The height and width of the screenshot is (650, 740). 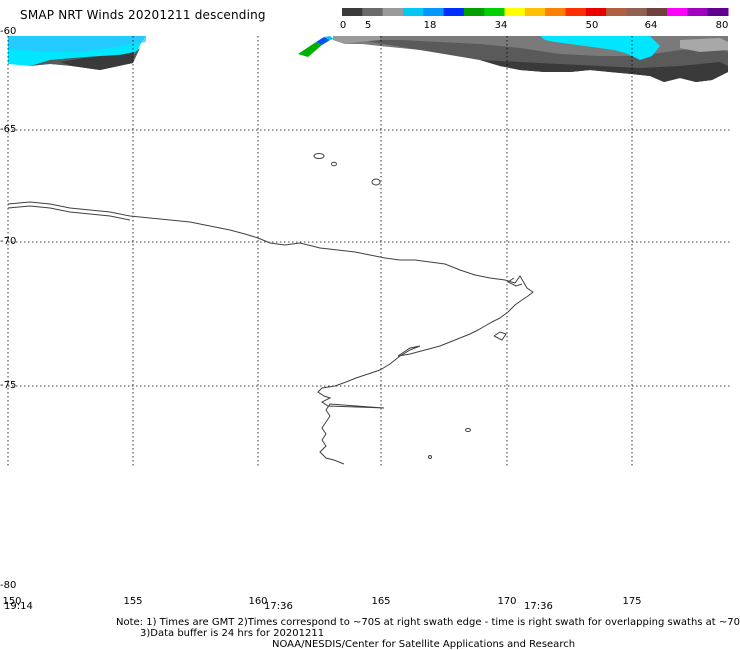 I want to click on lat-label-65: -65, so click(x=8, y=129).